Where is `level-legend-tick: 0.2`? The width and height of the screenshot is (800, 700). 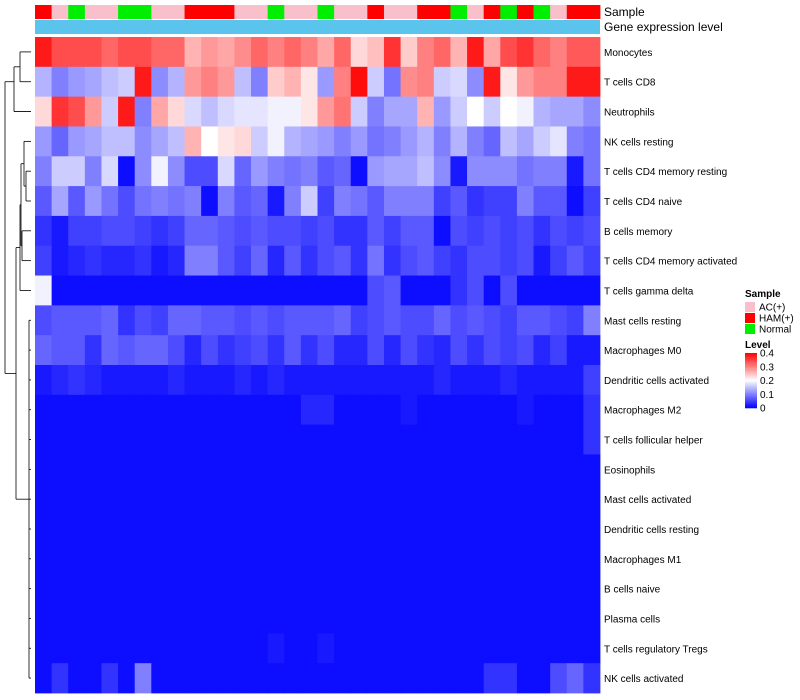 level-legend-tick: 0.2 is located at coordinates (767, 381).